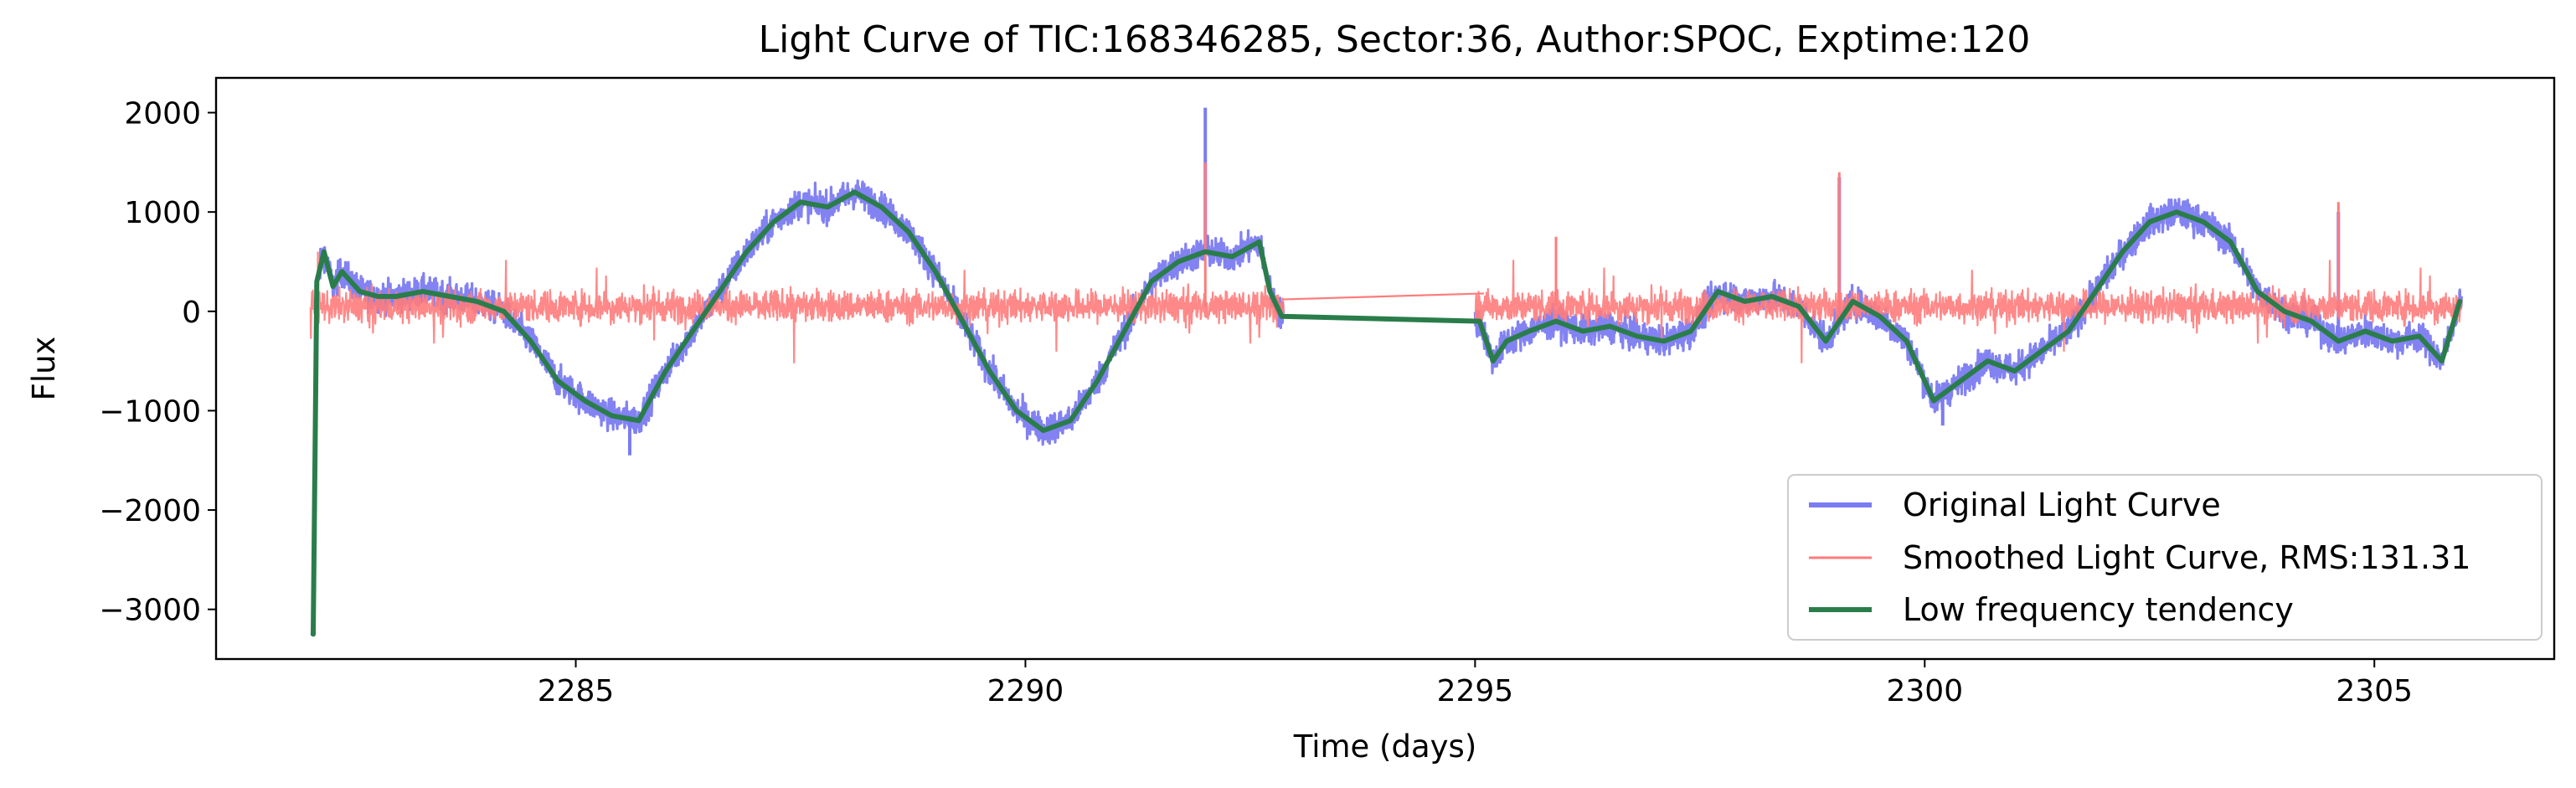 This screenshot has width=2576, height=788. What do you see at coordinates (1385, 747) in the screenshot?
I see `x-axis-label: Time (days)` at bounding box center [1385, 747].